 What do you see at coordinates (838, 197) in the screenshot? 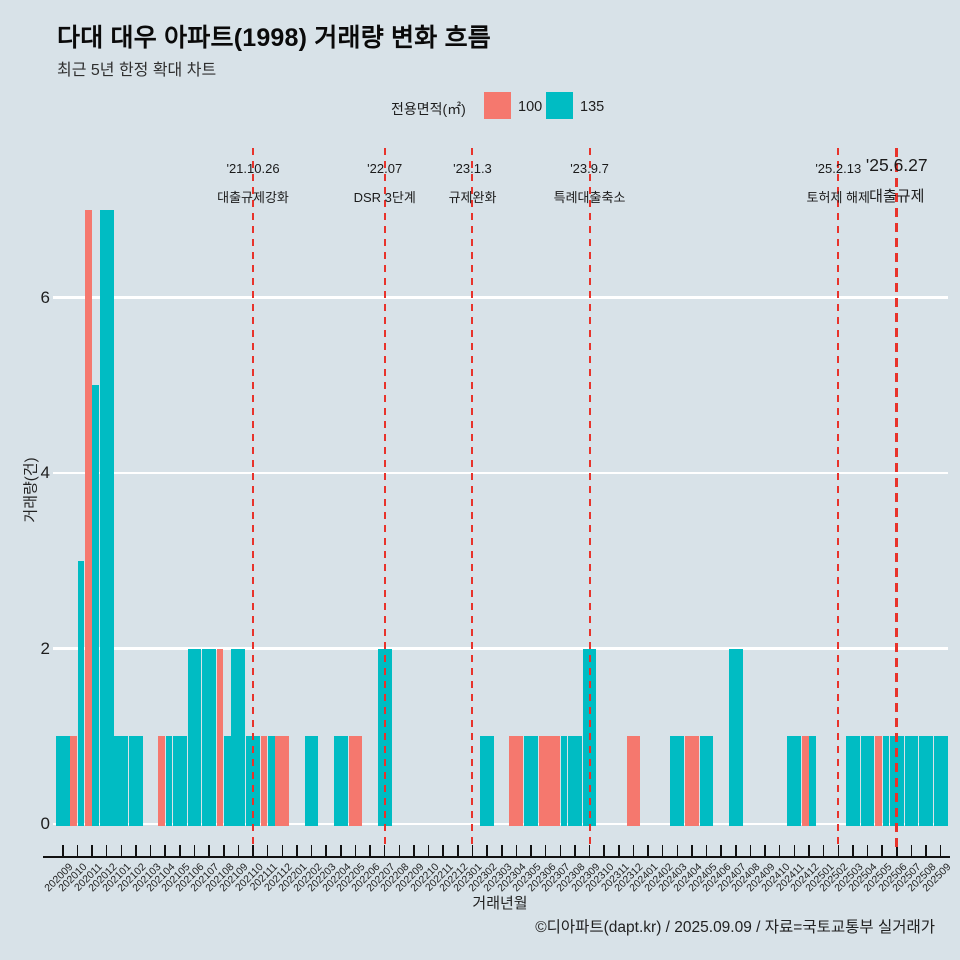
I see `annotation-label-202502: 토허제 해제` at bounding box center [838, 197].